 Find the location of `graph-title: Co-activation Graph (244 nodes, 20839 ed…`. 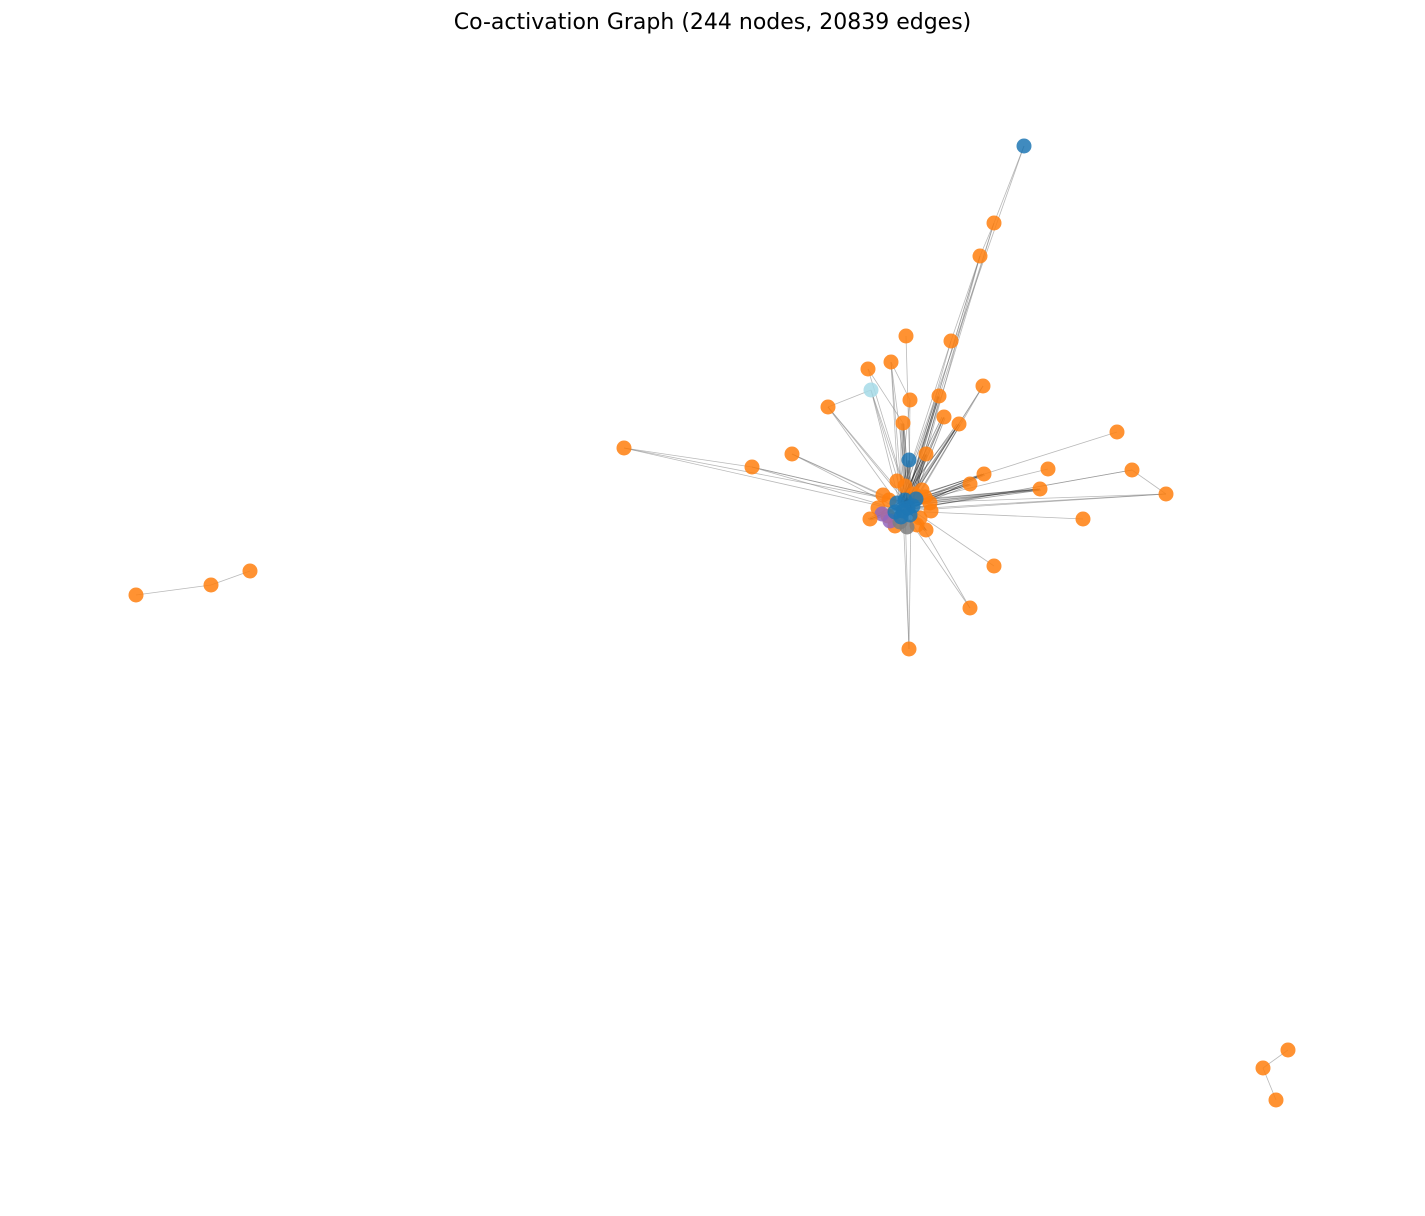

graph-title: Co-activation Graph (244 nodes, 20839 ed… is located at coordinates (712, 22).